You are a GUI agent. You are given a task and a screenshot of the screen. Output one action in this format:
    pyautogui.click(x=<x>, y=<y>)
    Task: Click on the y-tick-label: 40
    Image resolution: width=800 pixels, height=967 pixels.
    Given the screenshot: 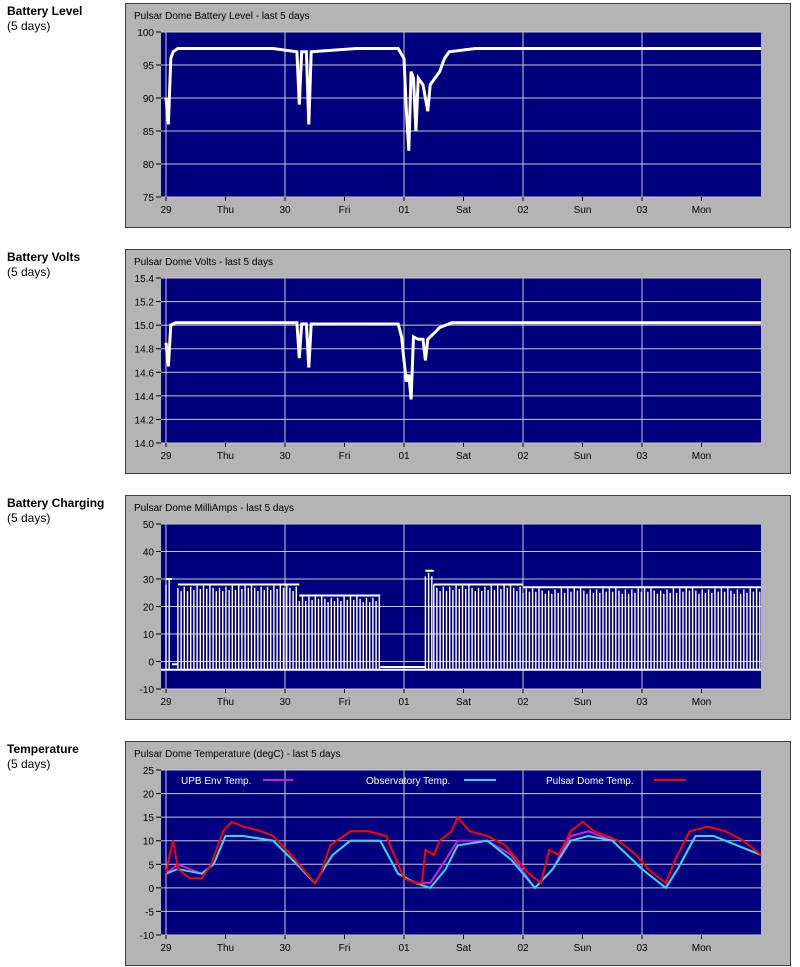 What is the action you would take?
    pyautogui.click(x=149, y=553)
    